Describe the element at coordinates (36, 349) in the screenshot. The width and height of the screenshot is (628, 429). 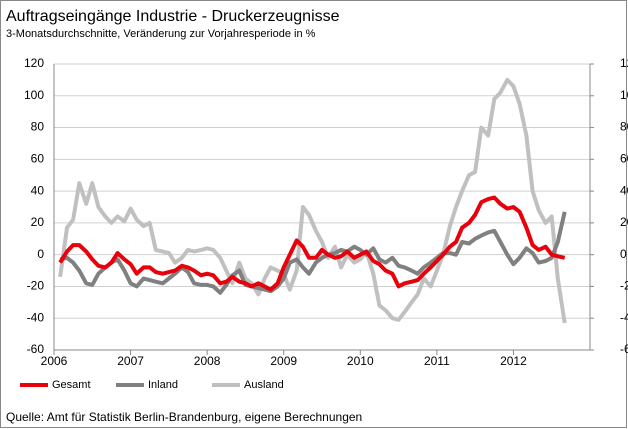
I see `y-tick-label: -60` at that location.